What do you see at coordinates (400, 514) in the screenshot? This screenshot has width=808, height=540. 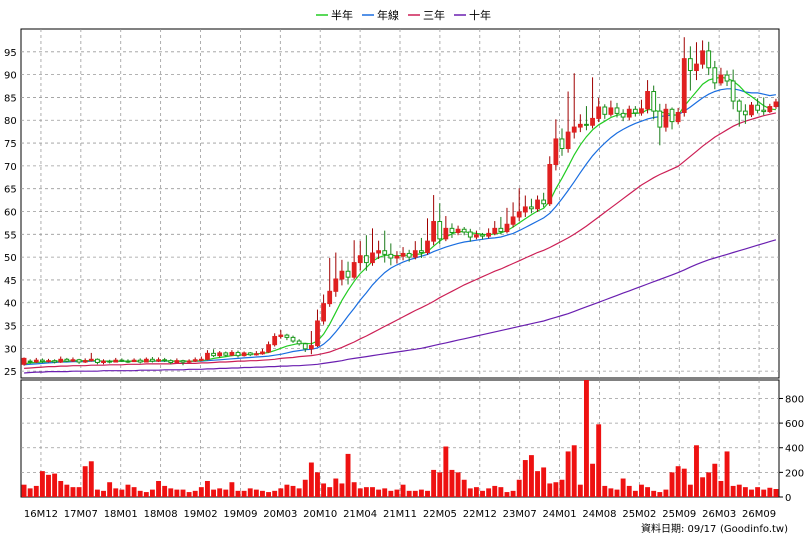 I see `x-tick-label: 21M11` at bounding box center [400, 514].